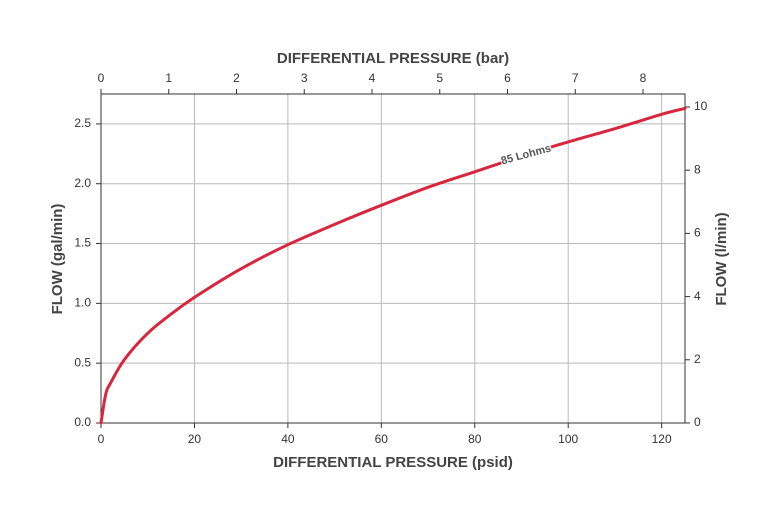 The width and height of the screenshot is (780, 520). What do you see at coordinates (439, 78) in the screenshot?
I see `tick-label-x2-5: 5` at bounding box center [439, 78].